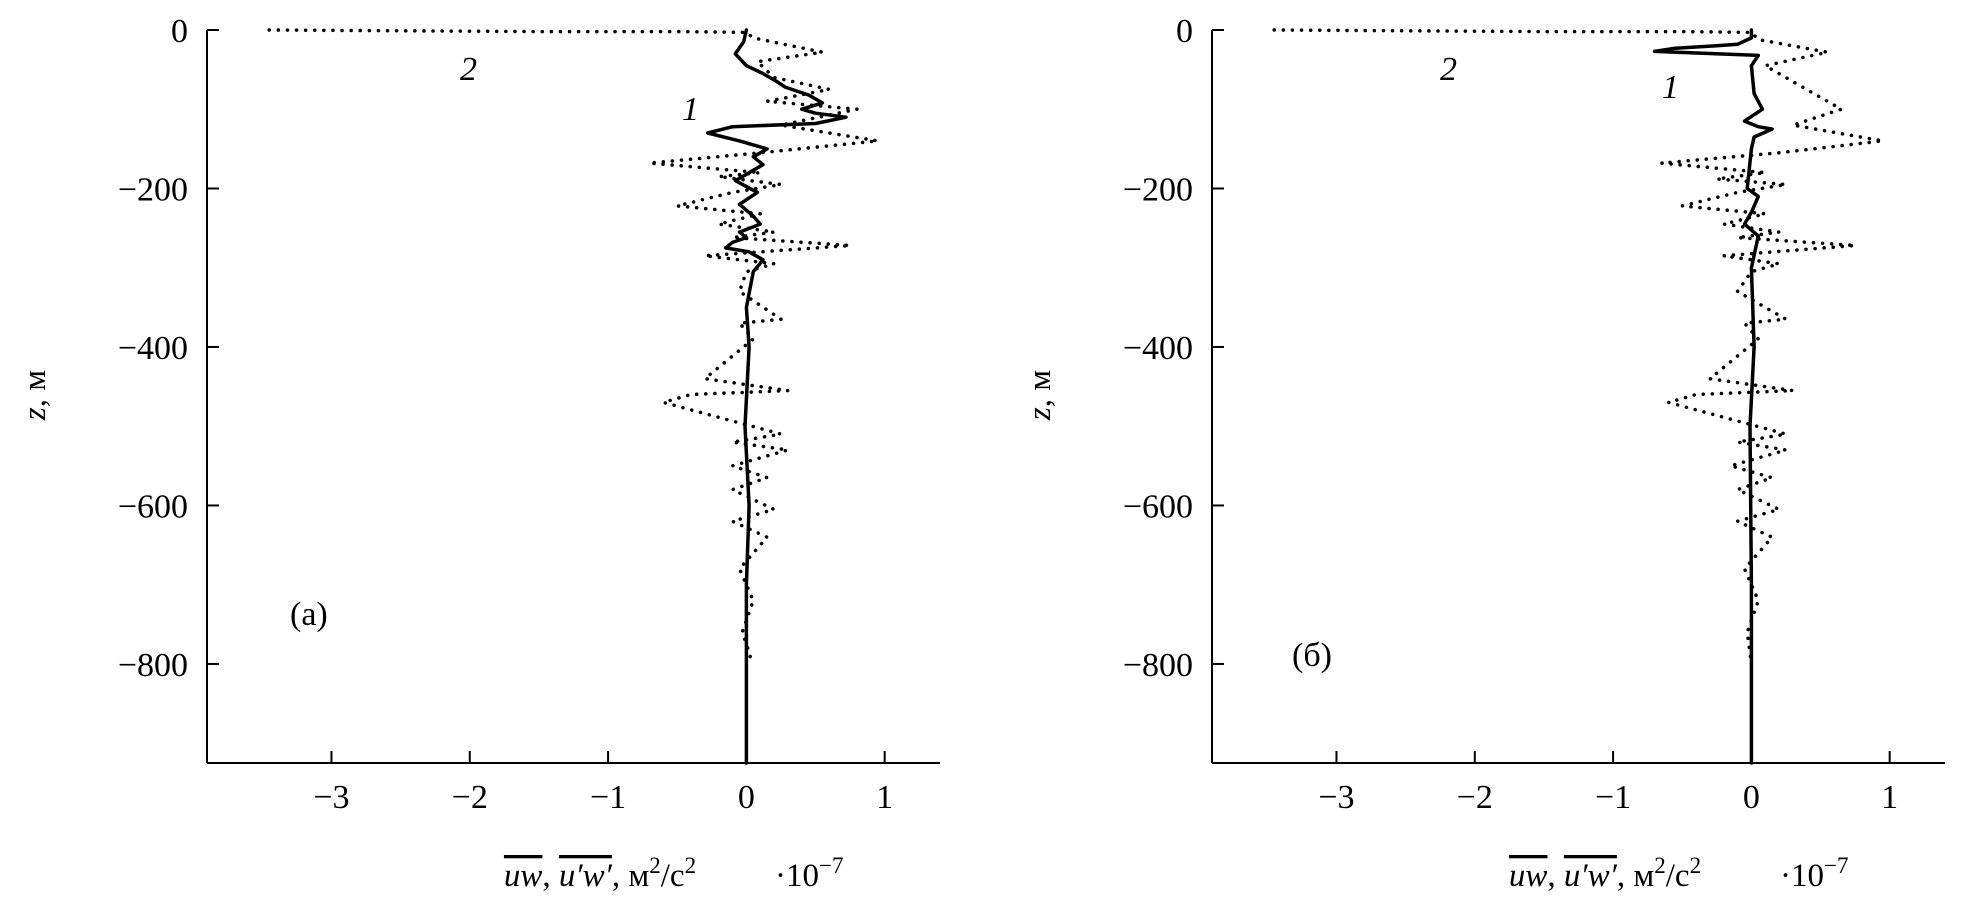  Describe the element at coordinates (1312, 655) in the screenshot. I see `panel-label: (б)` at that location.